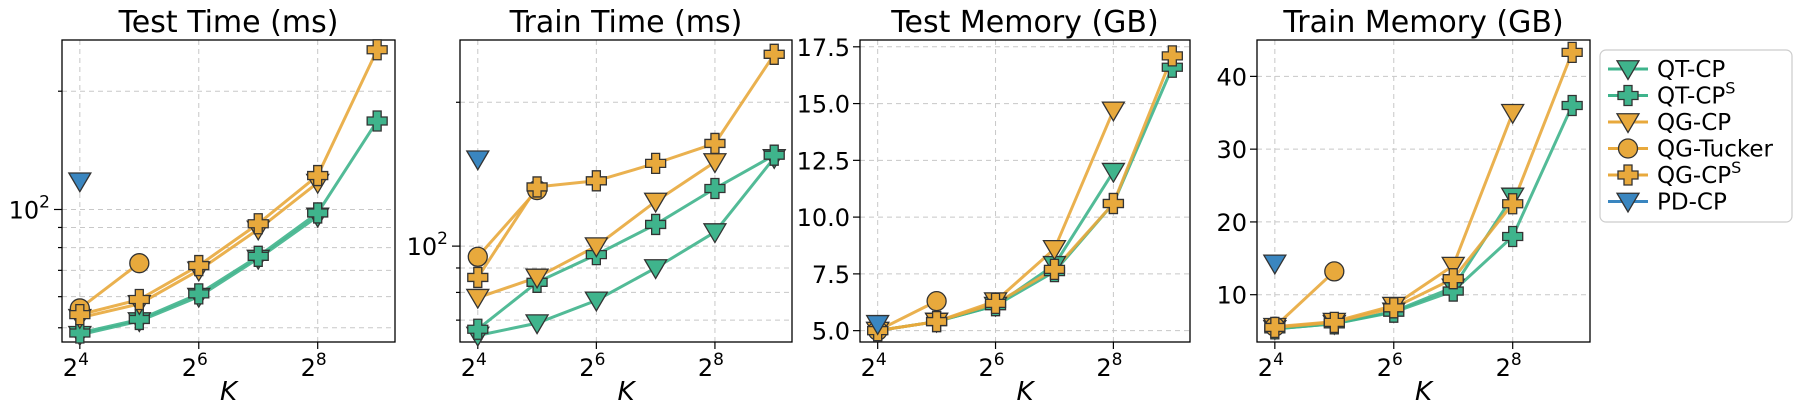 Image resolution: width=1799 pixels, height=415 pixels. I want to click on legend-label: PD-CP, so click(1692, 203).